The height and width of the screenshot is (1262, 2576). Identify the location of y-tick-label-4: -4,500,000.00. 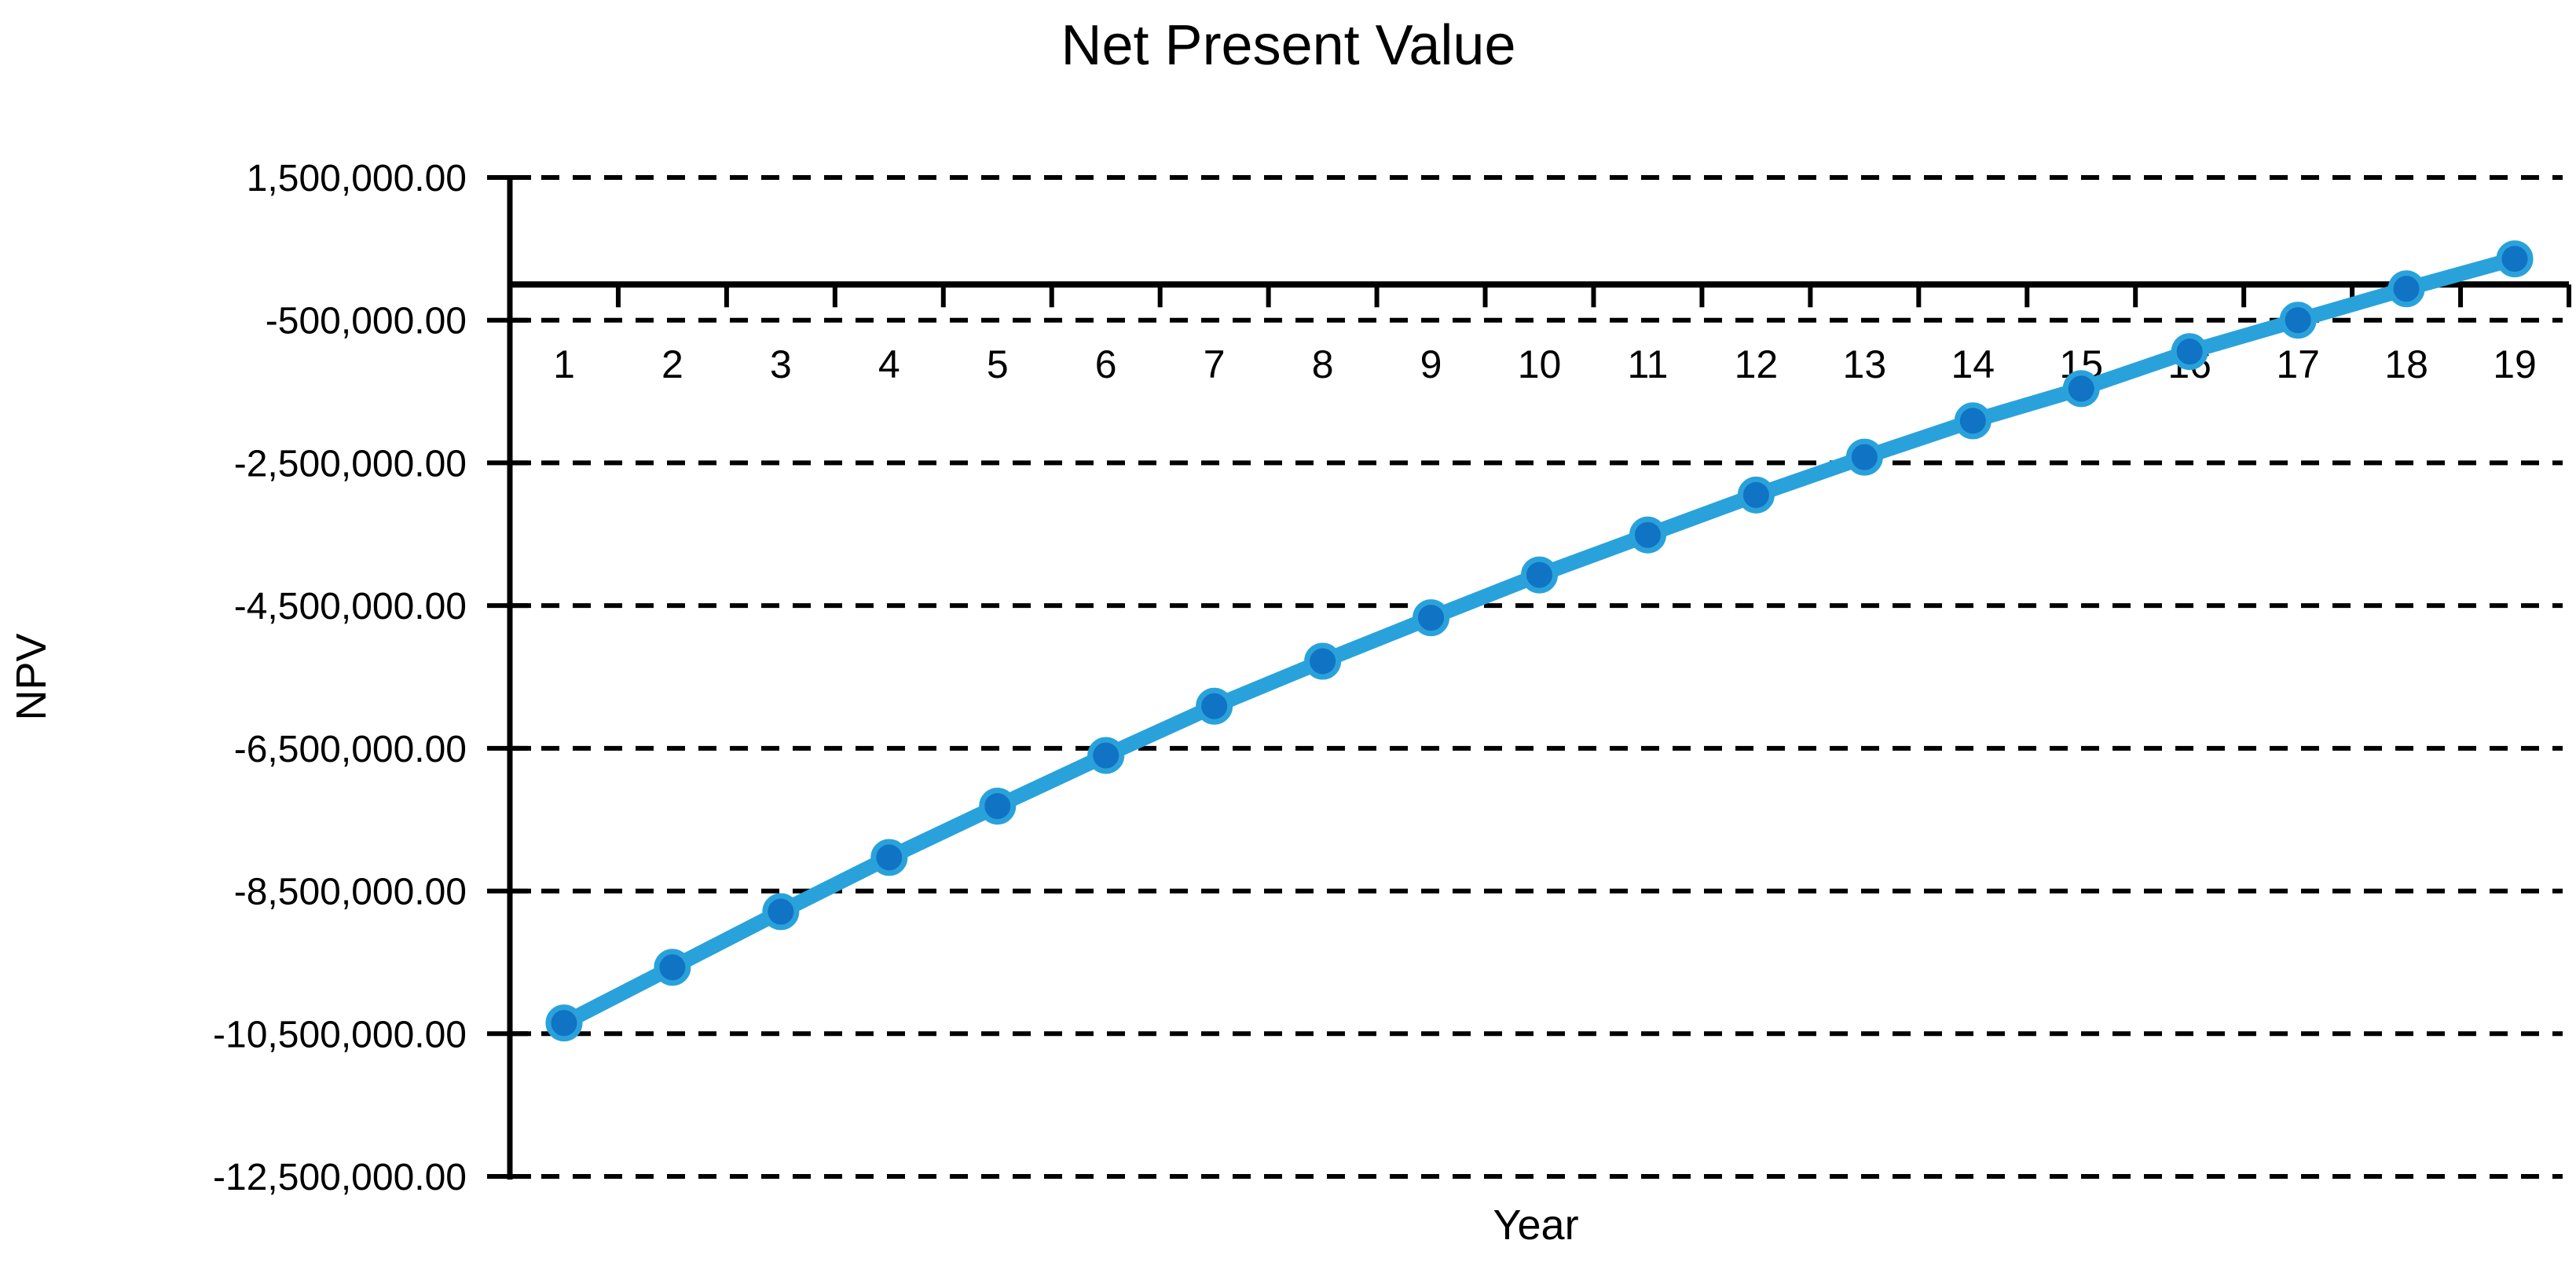
(350, 606).